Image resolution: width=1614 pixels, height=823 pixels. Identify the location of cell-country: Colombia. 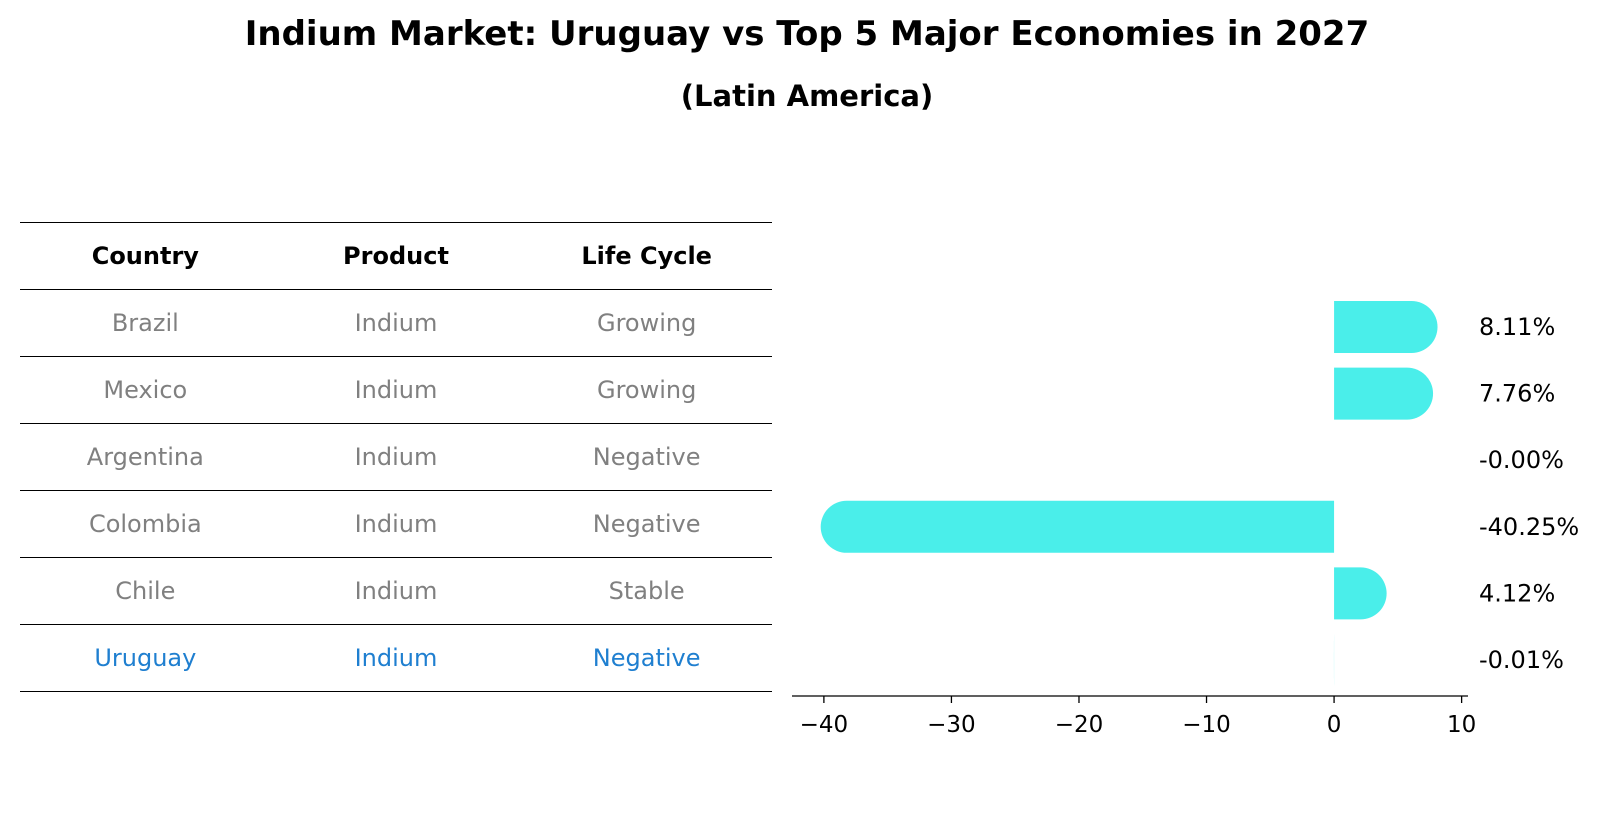
(145, 524).